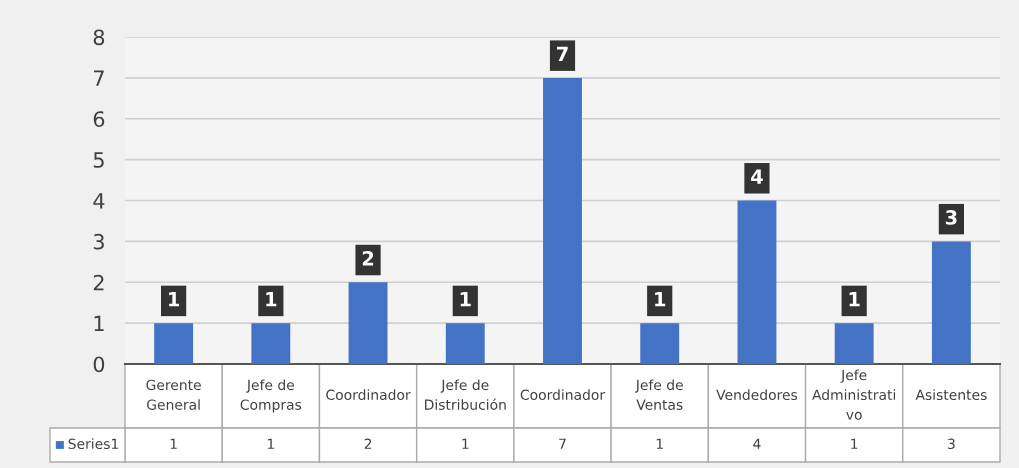  What do you see at coordinates (465, 394) in the screenshot?
I see `x-tick-label: Jefe de Distribución` at bounding box center [465, 394].